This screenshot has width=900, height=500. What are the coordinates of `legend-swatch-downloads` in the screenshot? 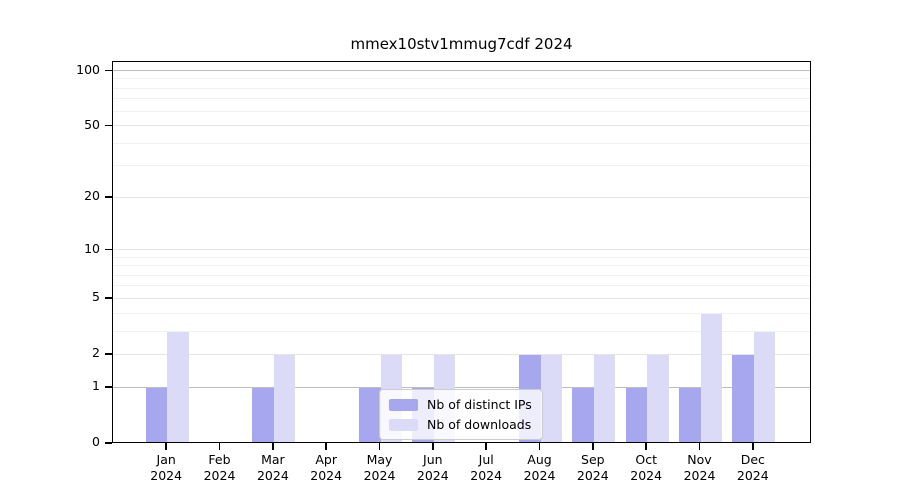 It's located at (403, 424).